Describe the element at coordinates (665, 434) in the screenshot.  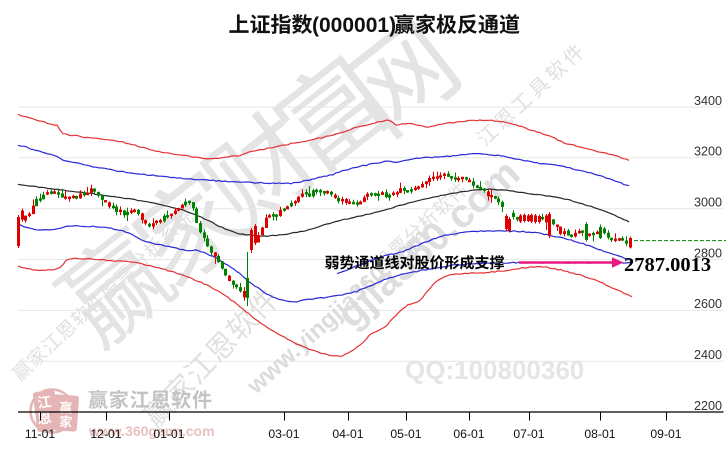
I see `svg-text: 09-01` at that location.